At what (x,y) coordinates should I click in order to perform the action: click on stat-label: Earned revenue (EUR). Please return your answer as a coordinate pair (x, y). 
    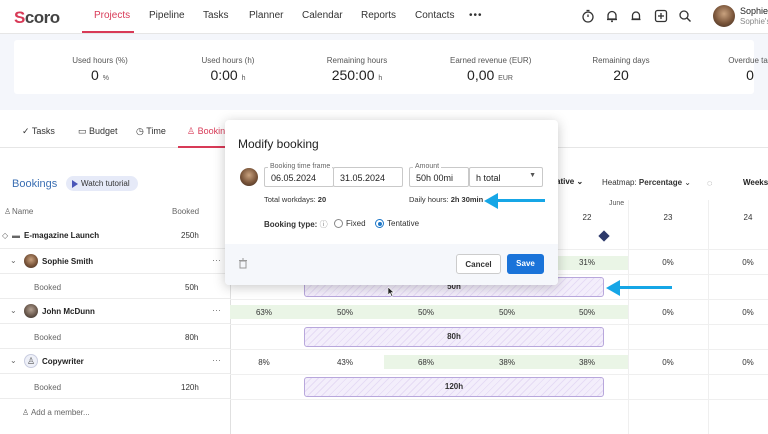
    Looking at the image, I should click on (491, 60).